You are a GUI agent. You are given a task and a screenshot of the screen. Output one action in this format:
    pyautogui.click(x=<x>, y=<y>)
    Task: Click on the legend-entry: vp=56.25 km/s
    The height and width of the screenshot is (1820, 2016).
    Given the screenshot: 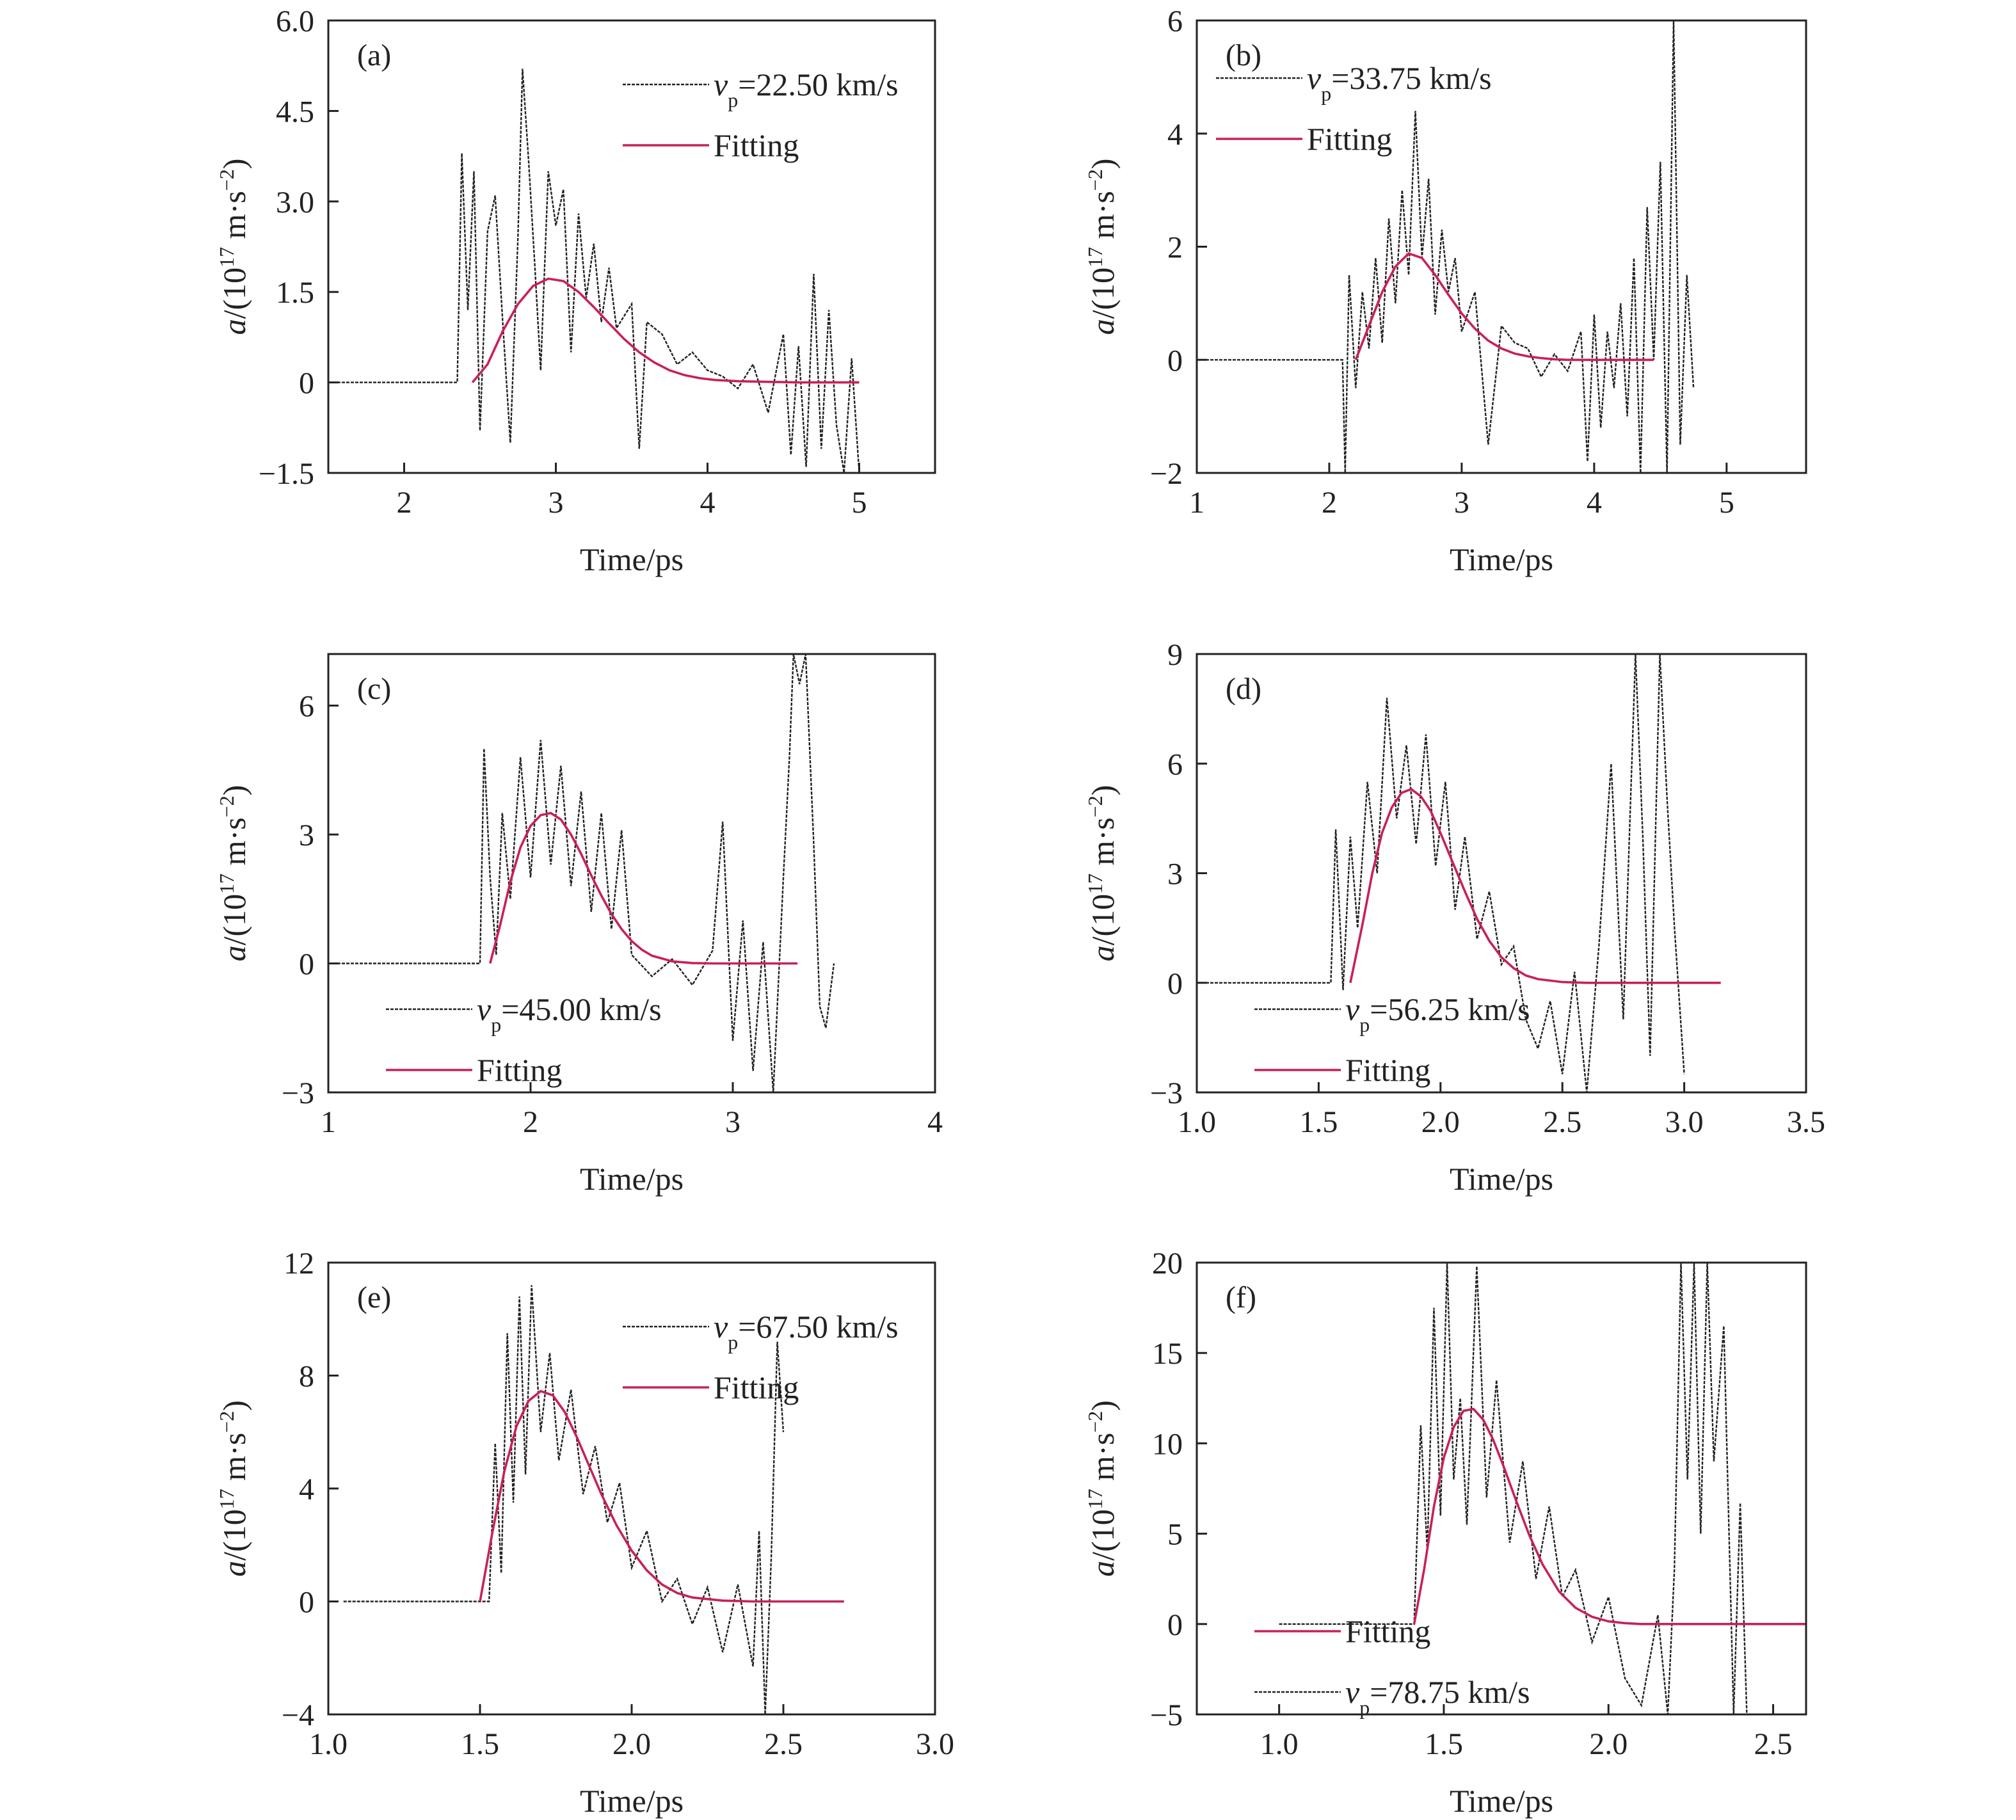 What is the action you would take?
    pyautogui.click(x=1437, y=1013)
    